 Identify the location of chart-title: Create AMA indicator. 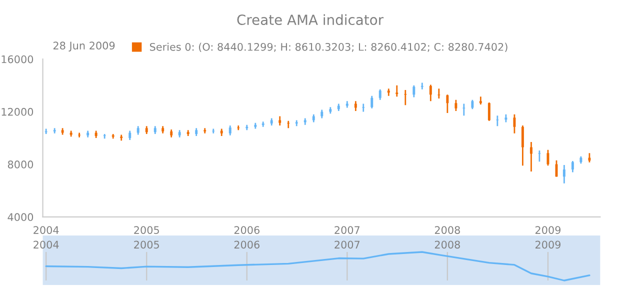
(310, 20).